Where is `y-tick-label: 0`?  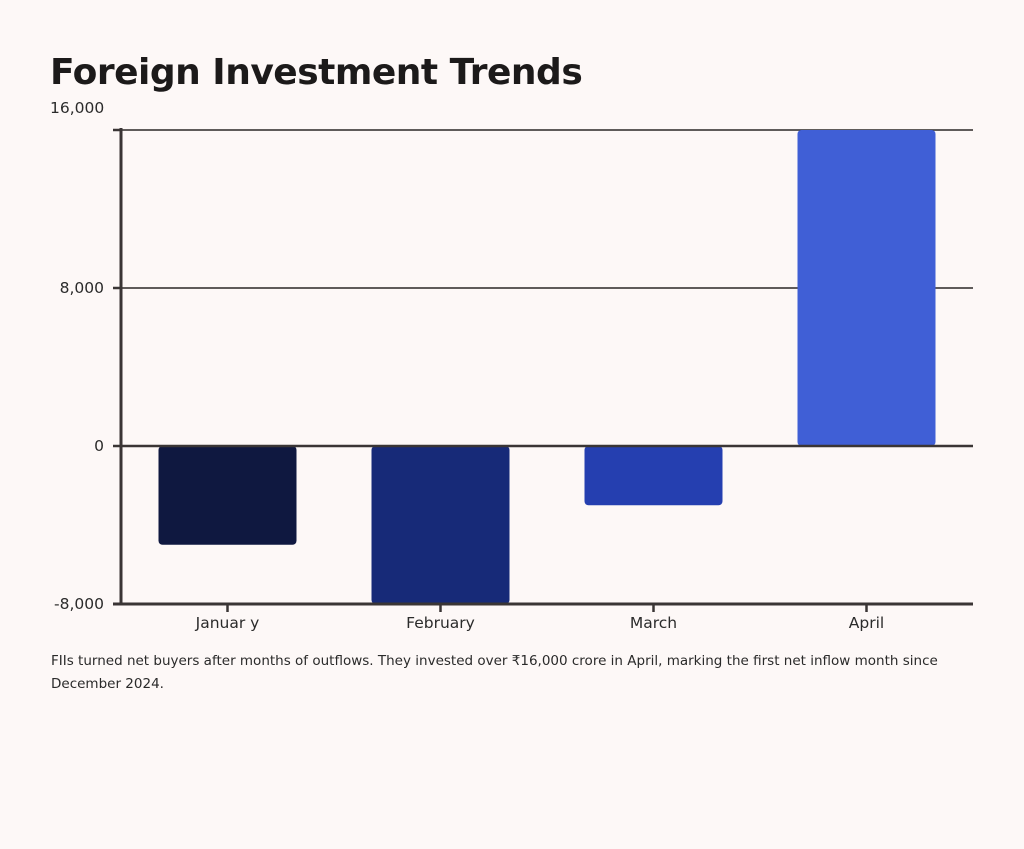 y-tick-label: 0 is located at coordinates (99, 446).